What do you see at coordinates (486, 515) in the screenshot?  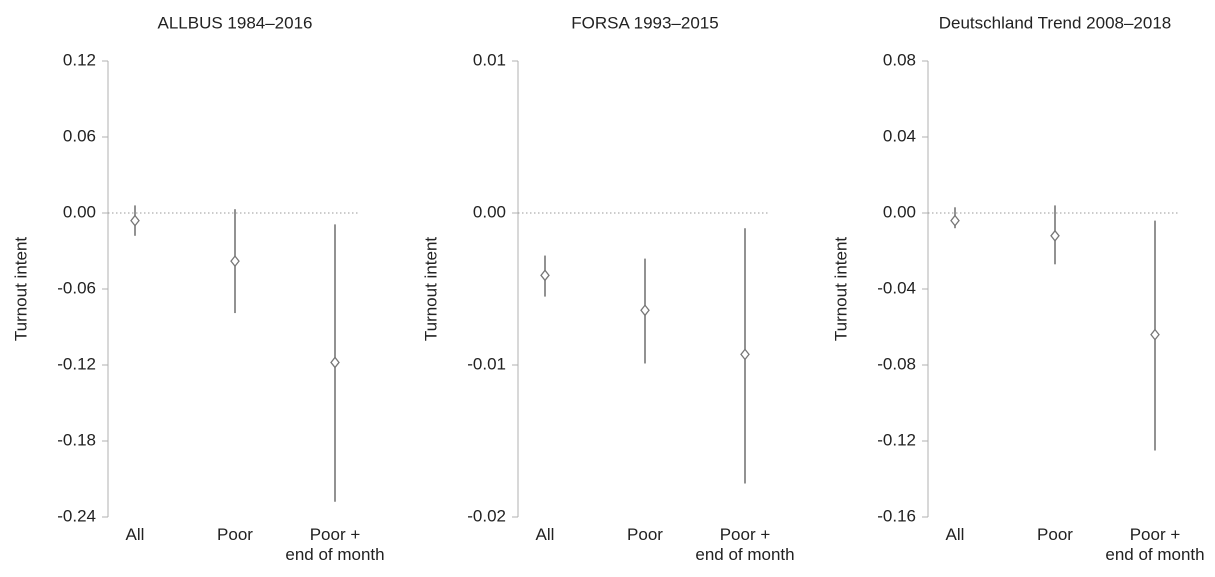 I see `y-tick-label: -0.02` at bounding box center [486, 515].